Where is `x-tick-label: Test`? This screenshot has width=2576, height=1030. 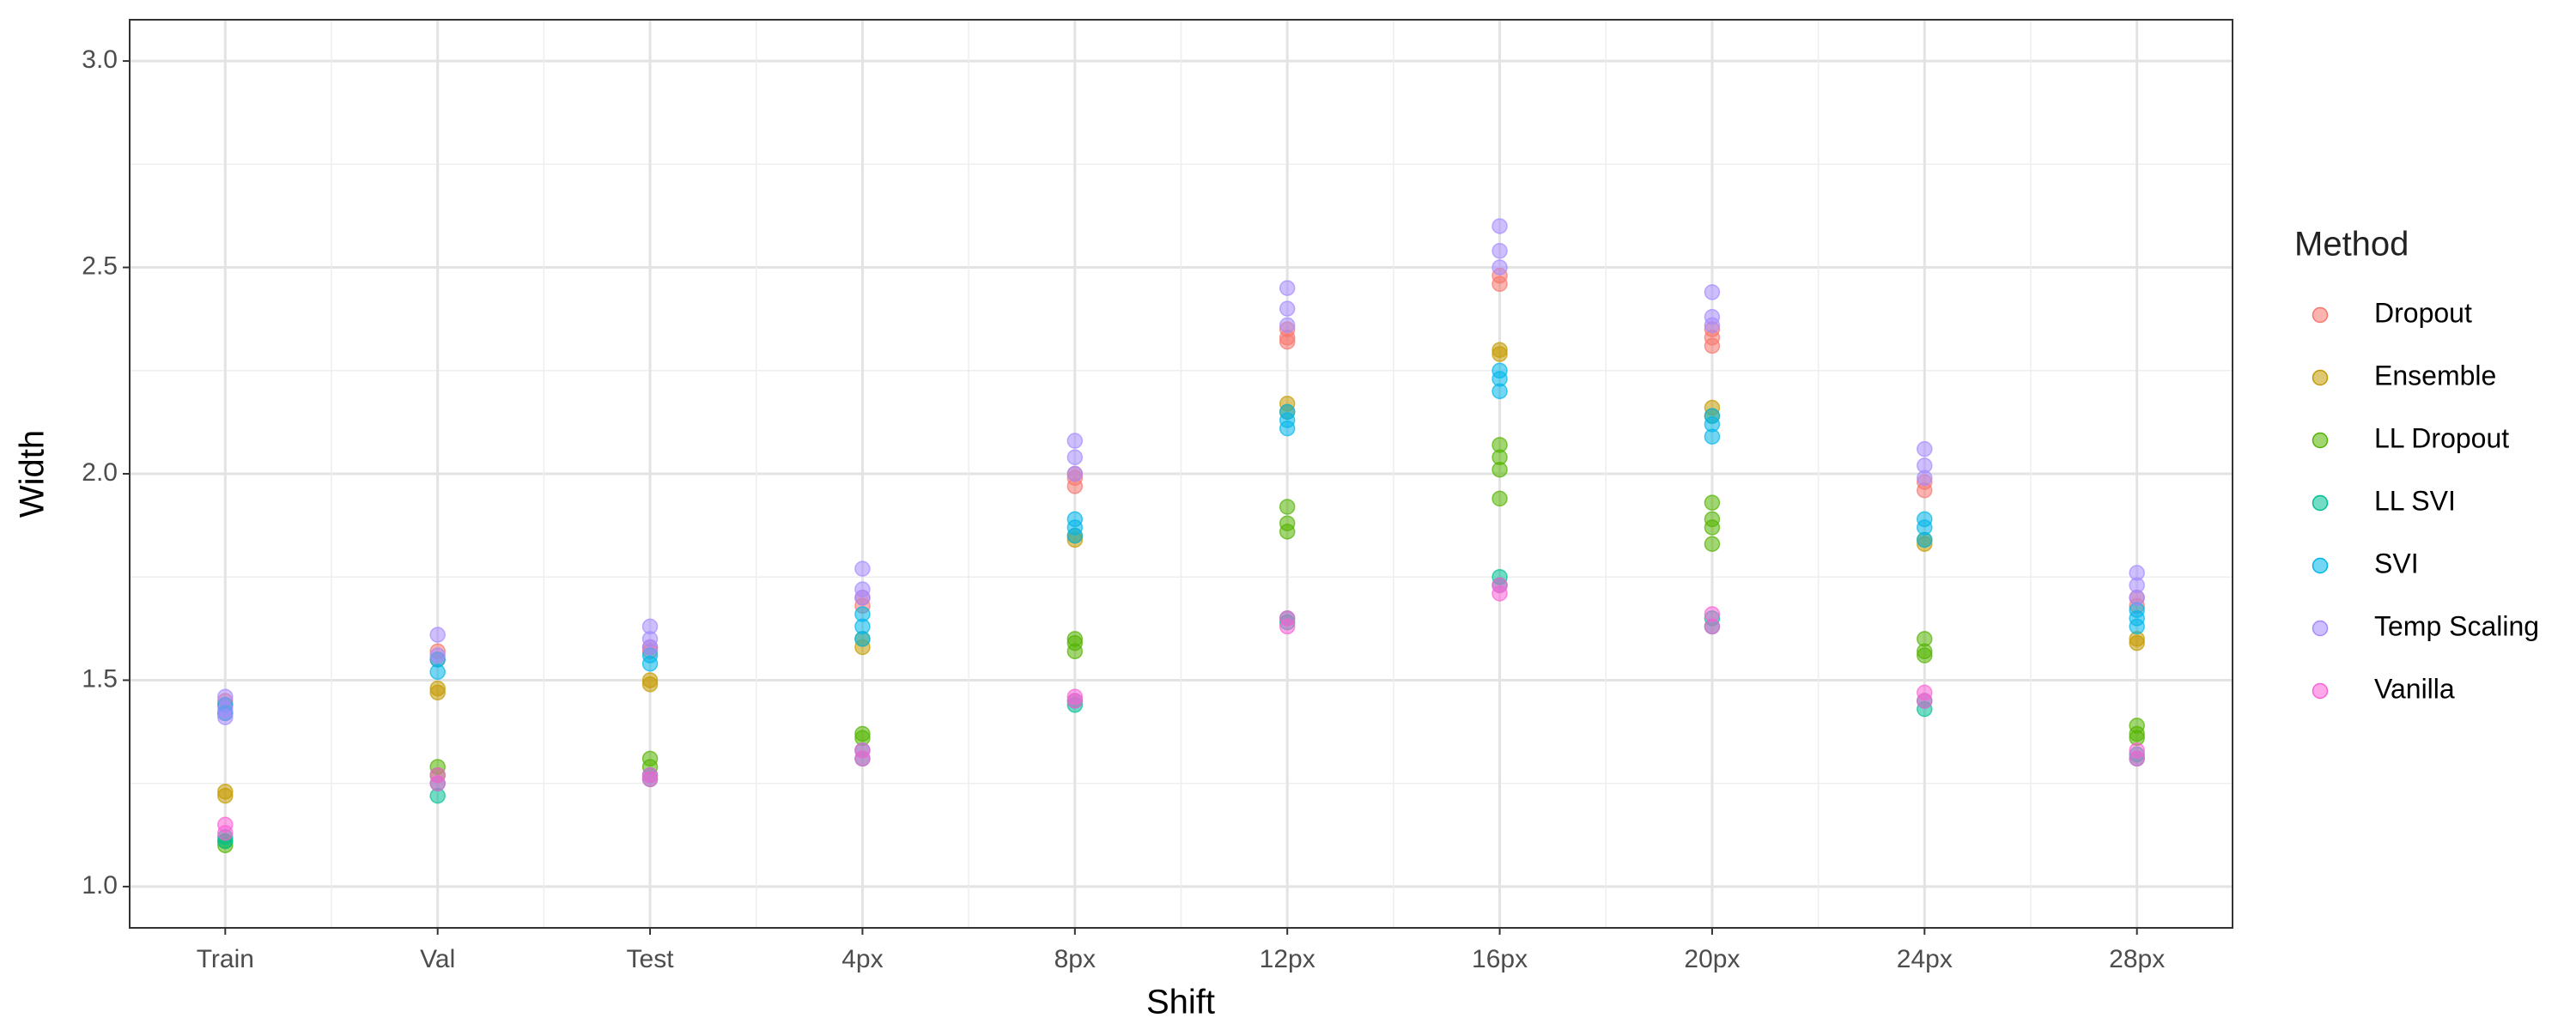
x-tick-label: Test is located at coordinates (651, 959).